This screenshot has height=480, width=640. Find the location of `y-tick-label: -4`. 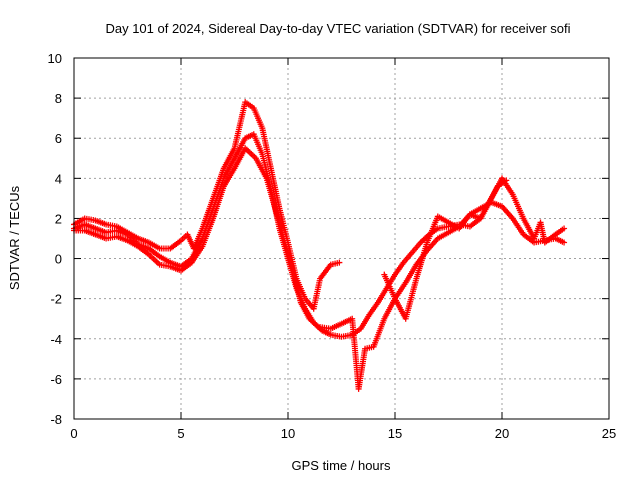

y-tick-label: -4 is located at coordinates (56, 339).